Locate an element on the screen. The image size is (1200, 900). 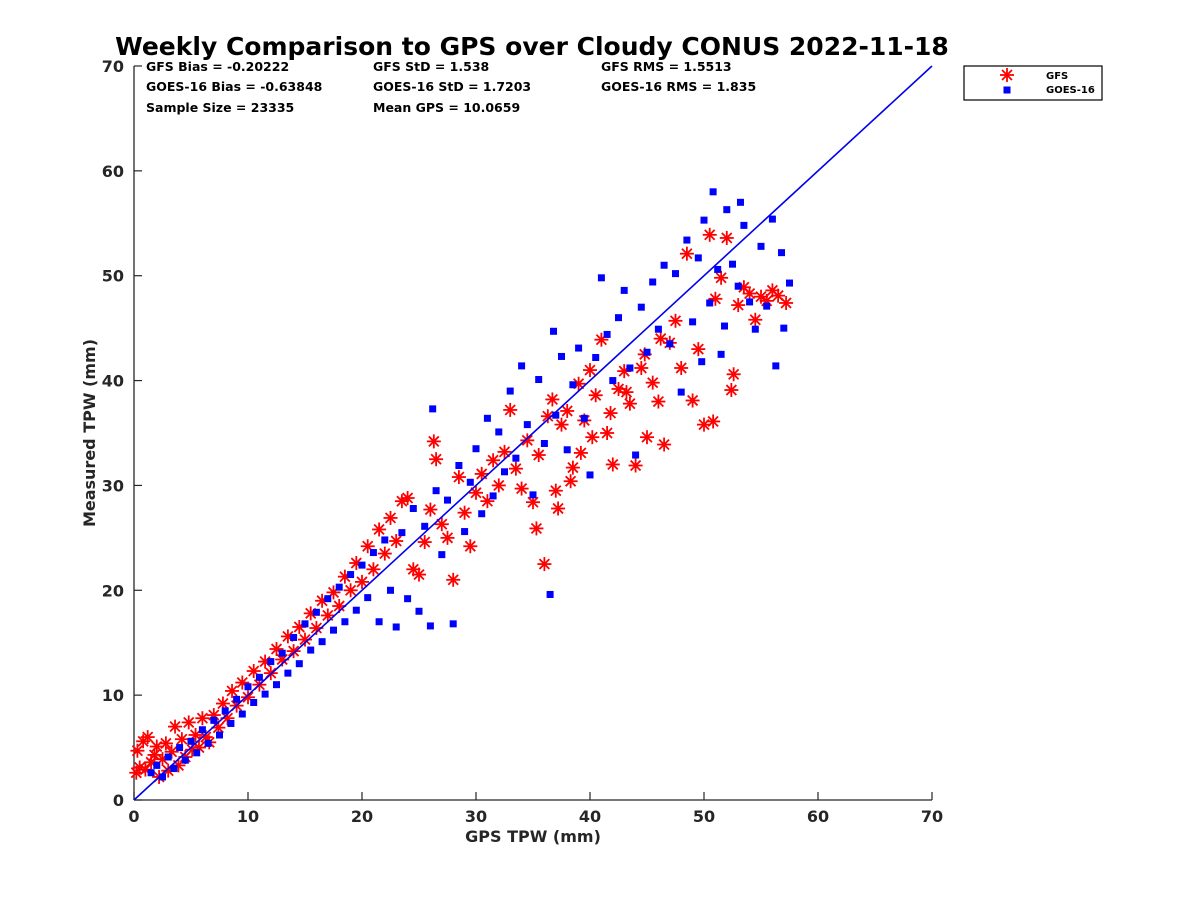
x-ticks: 0 10 20 30 40 50 60 70 is located at coordinates (535, 809).